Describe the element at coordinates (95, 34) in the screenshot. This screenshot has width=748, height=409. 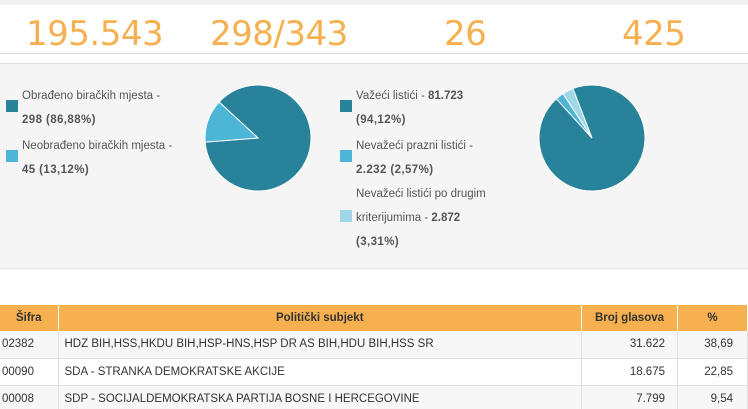
I see `stat-total-voters: 195.543` at that location.